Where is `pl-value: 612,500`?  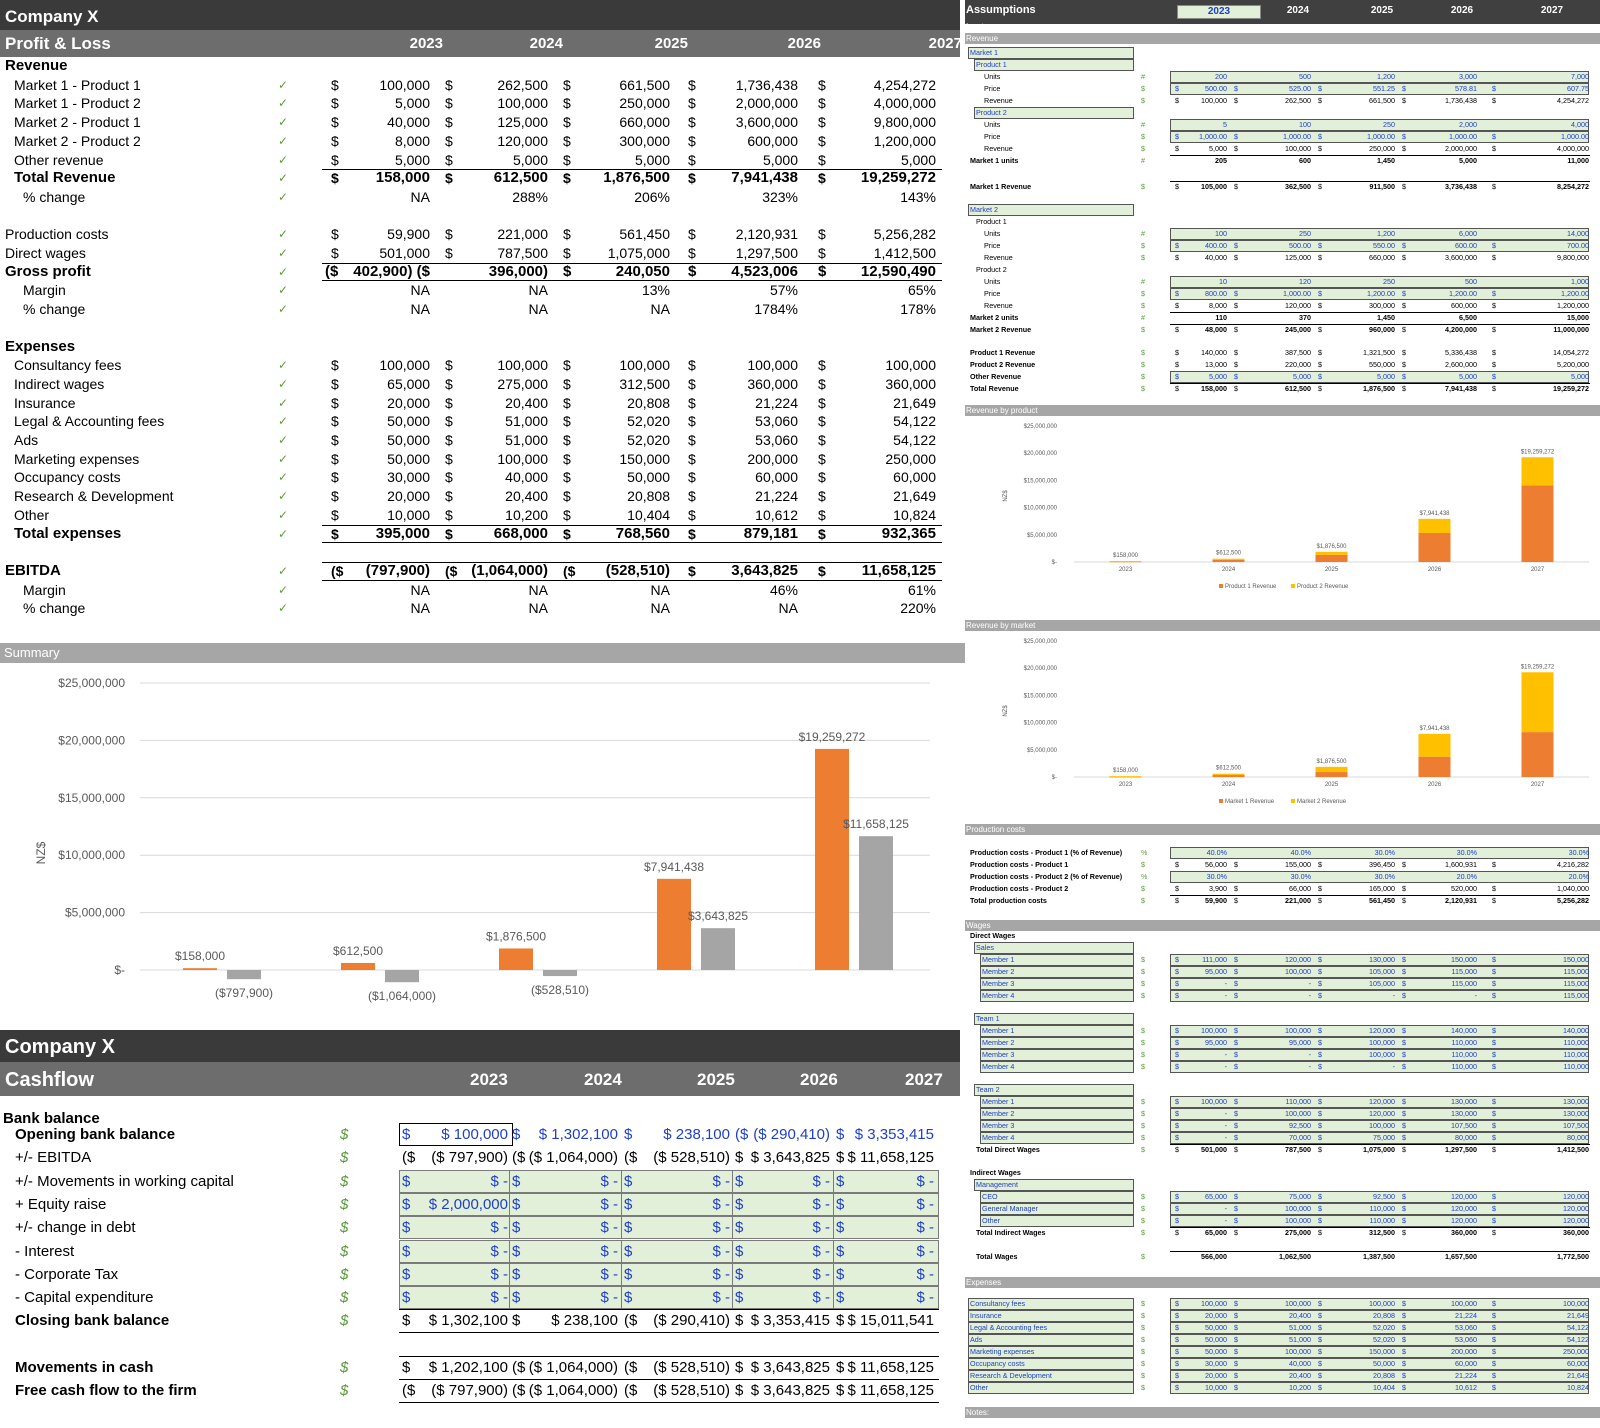 pl-value: 612,500 is located at coordinates (520, 178).